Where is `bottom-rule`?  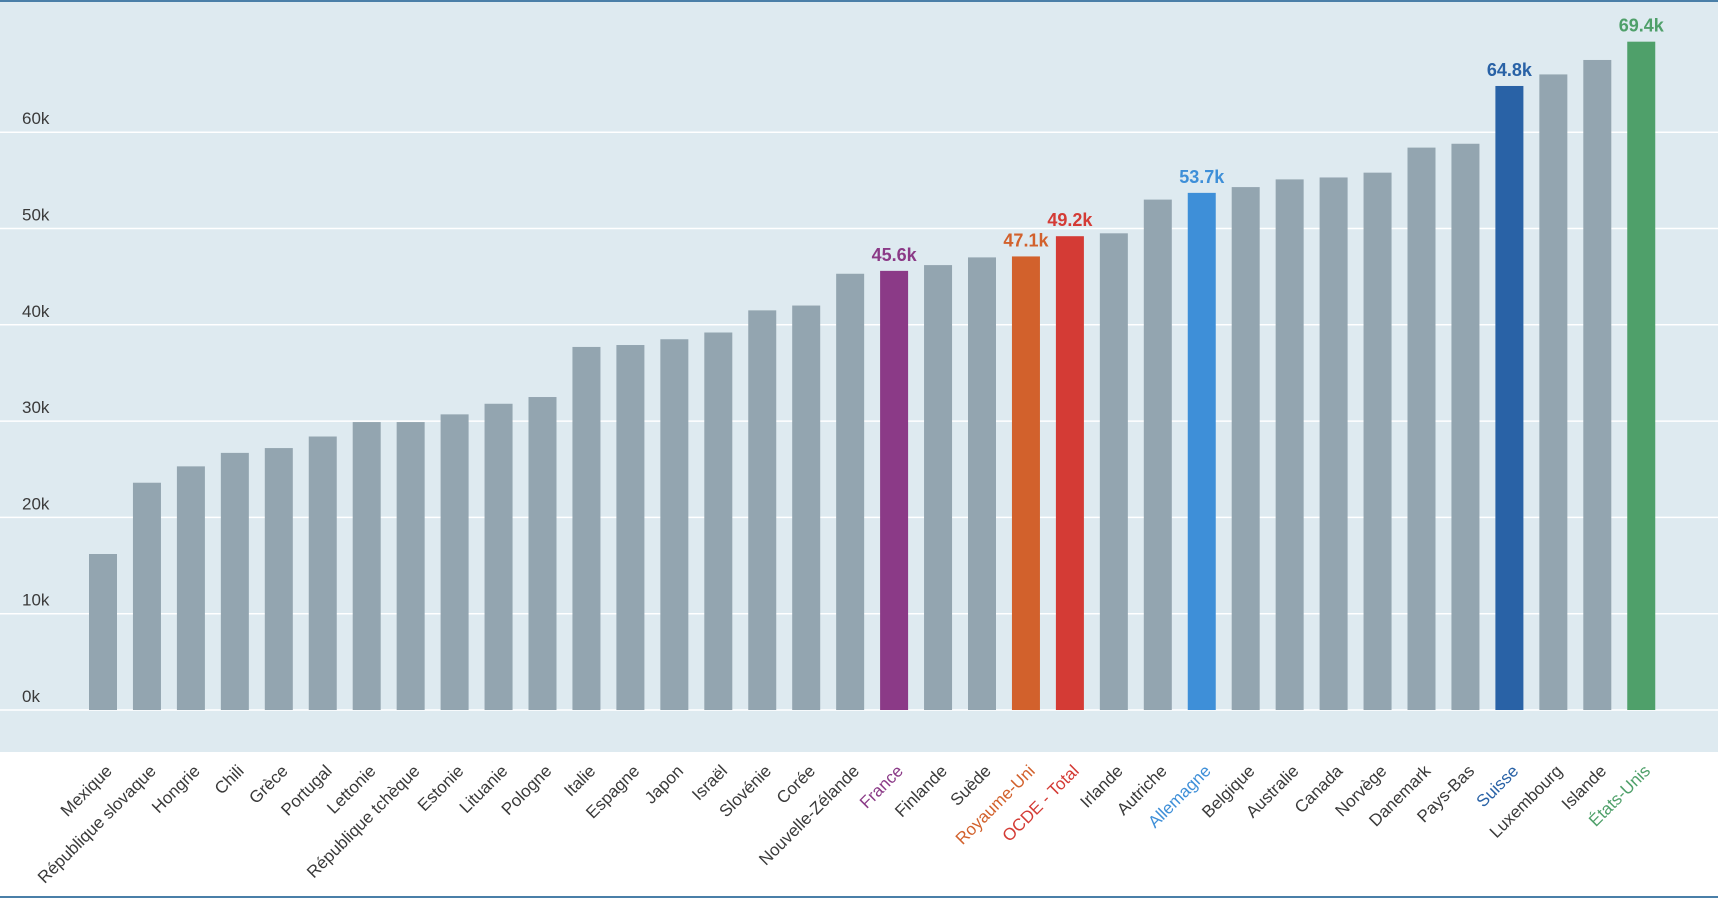 bottom-rule is located at coordinates (859, 897).